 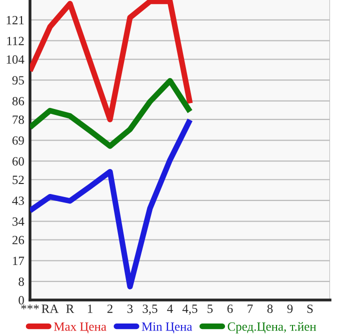 I want to click on y-tick-label: 52, so click(x=18, y=180).